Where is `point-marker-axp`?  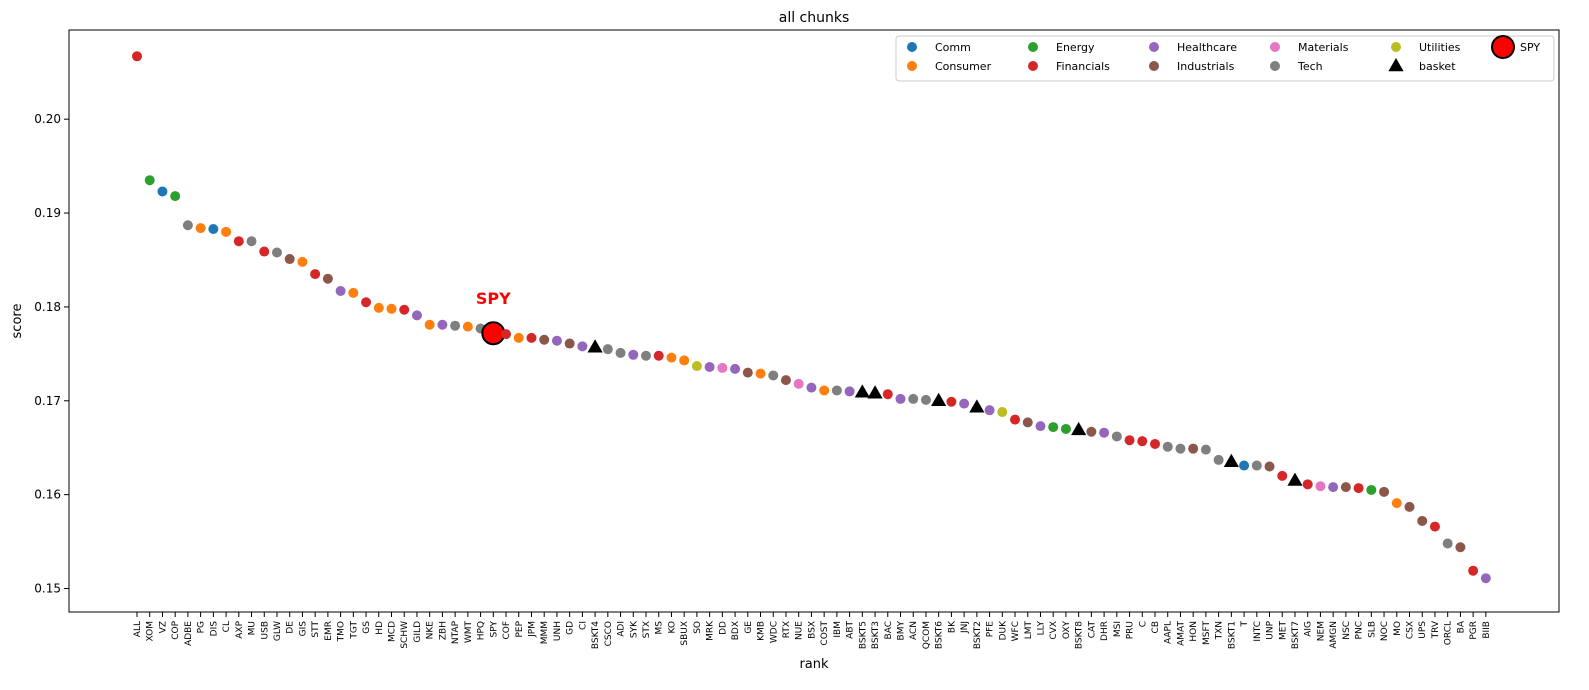
point-marker-axp is located at coordinates (238, 241).